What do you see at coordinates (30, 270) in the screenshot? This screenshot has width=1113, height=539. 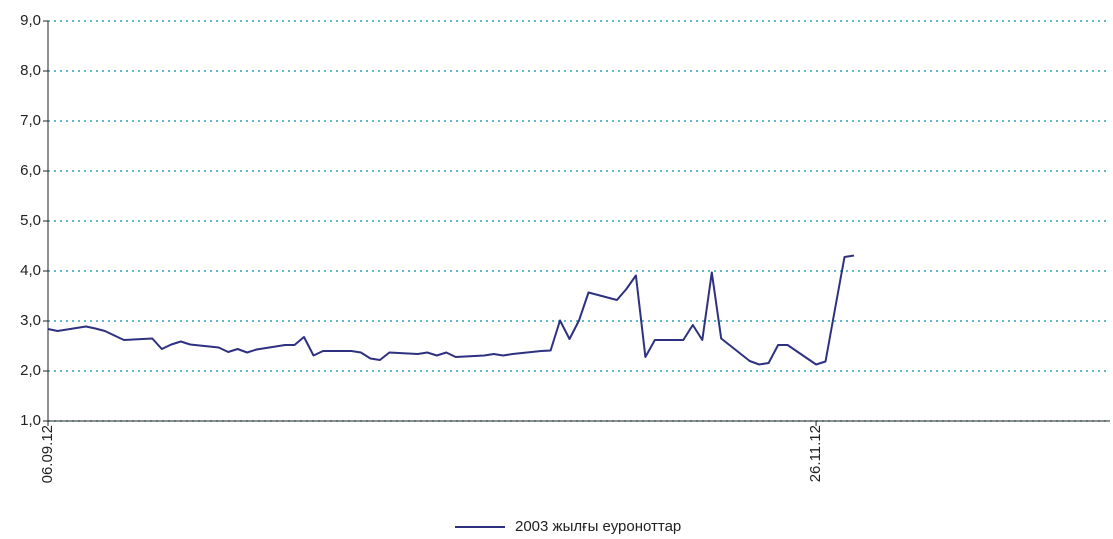 I see `y-tick-label: 4,0` at bounding box center [30, 270].